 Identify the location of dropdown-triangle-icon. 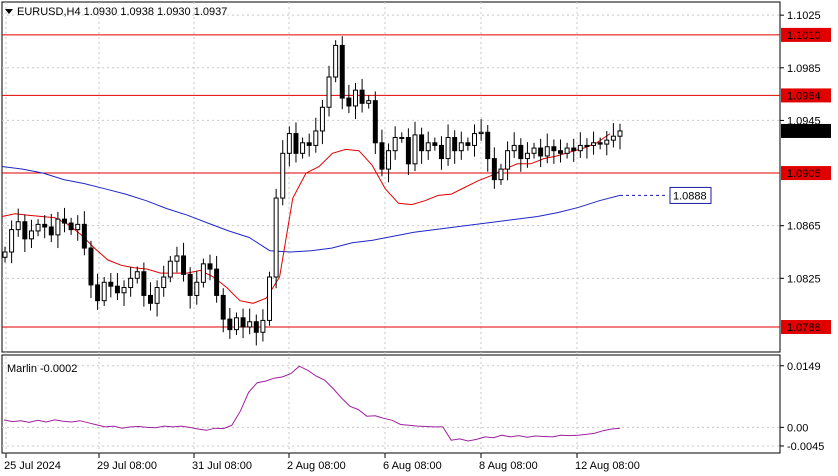
(9, 11).